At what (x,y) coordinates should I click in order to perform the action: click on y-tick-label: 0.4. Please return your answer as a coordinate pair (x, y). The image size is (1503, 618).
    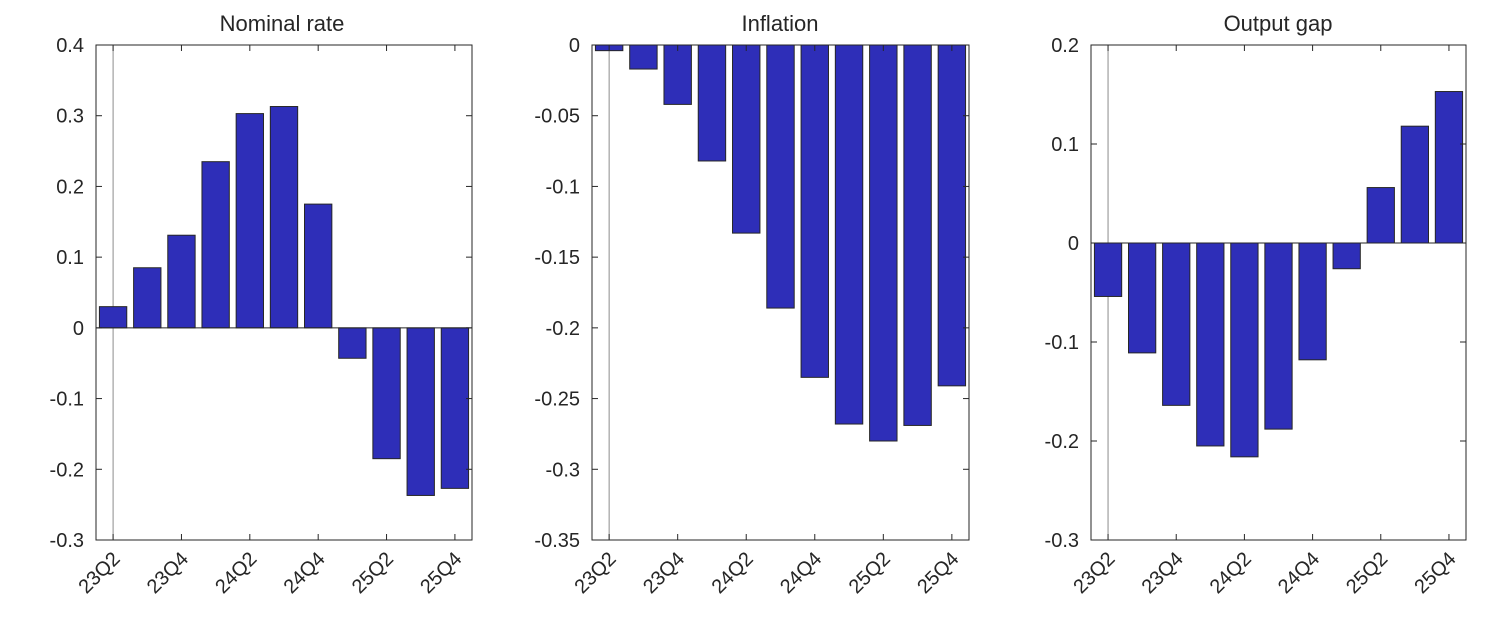
    Looking at the image, I should click on (70, 46).